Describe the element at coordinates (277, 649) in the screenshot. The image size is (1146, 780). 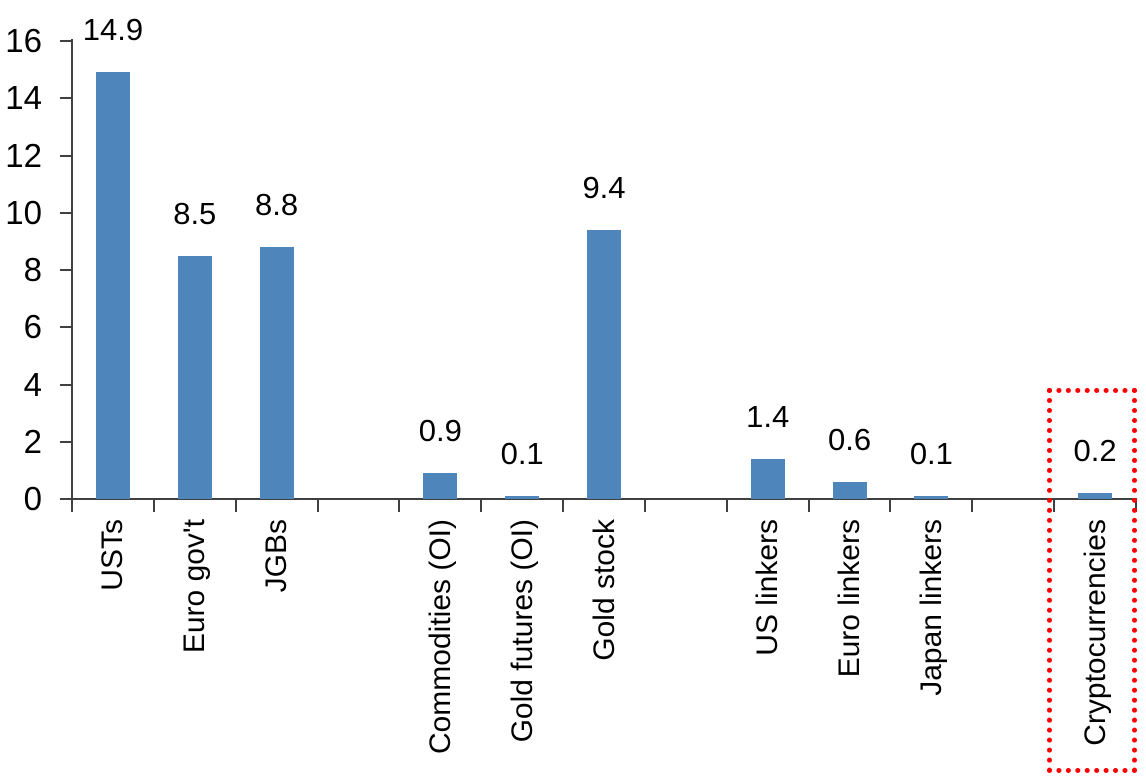
I see `category-cell: JGBs` at that location.